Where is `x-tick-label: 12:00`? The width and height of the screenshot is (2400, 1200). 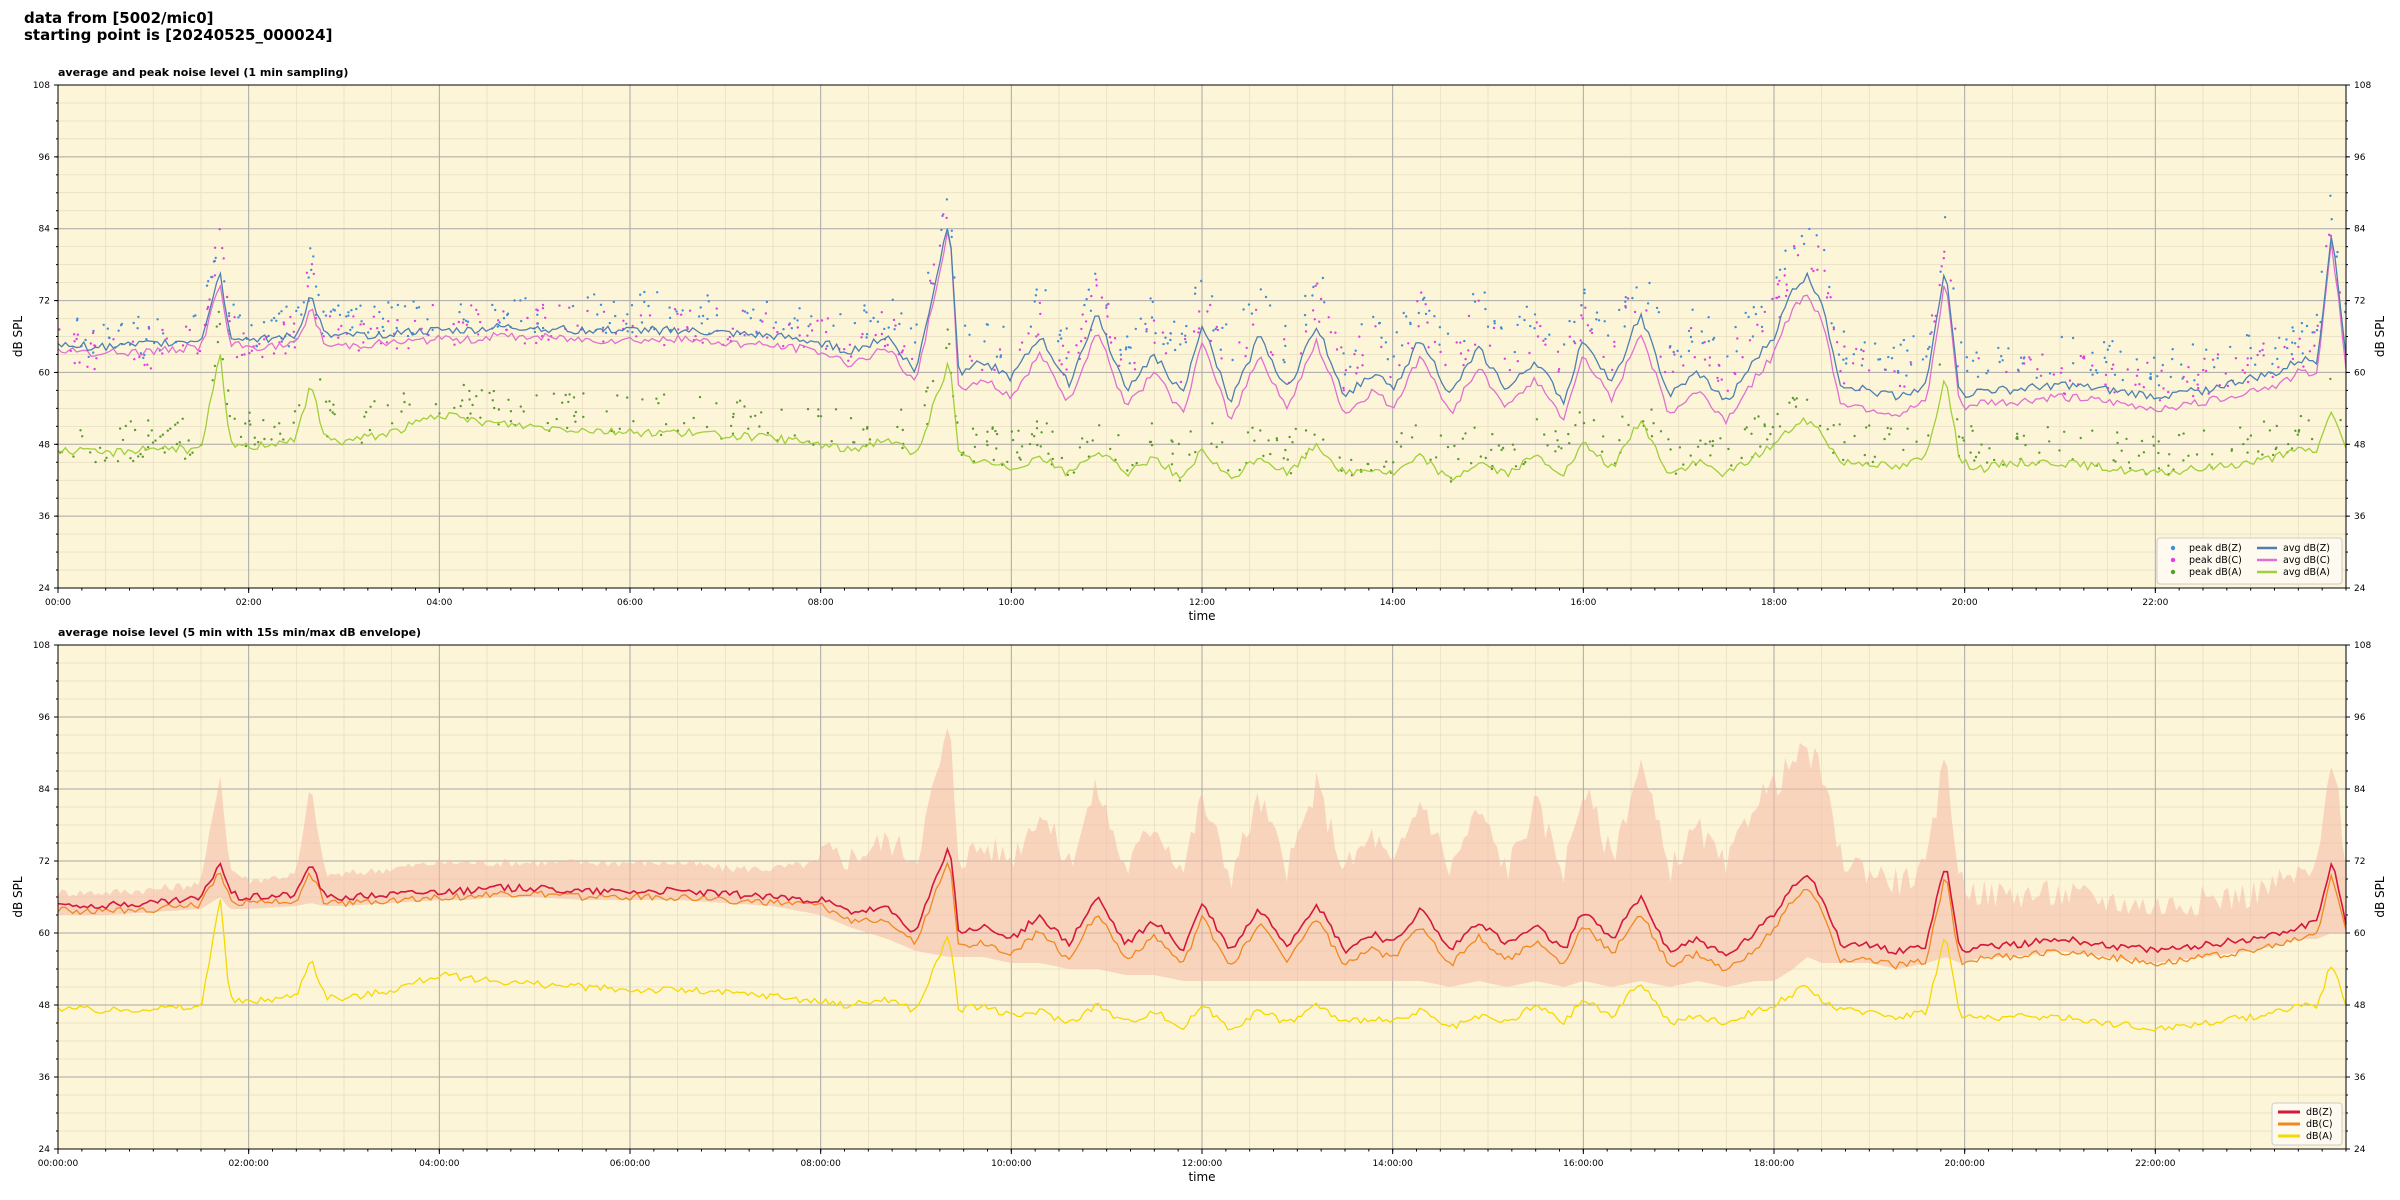
x-tick-label: 12:00 is located at coordinates (1202, 603).